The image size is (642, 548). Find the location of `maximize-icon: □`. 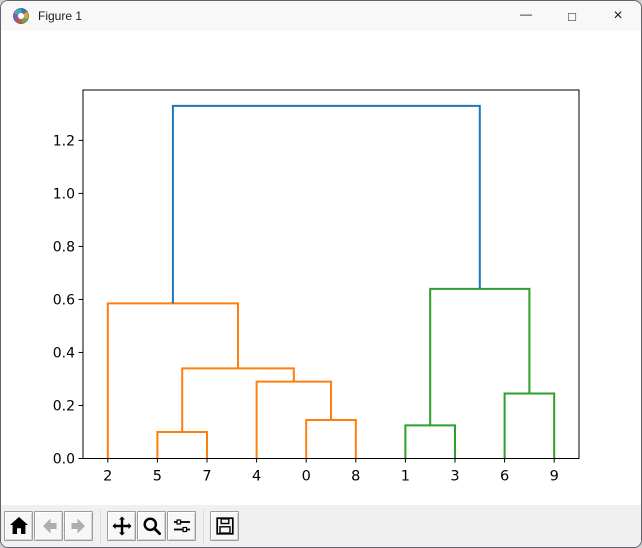

maximize-icon: □ is located at coordinates (572, 16).